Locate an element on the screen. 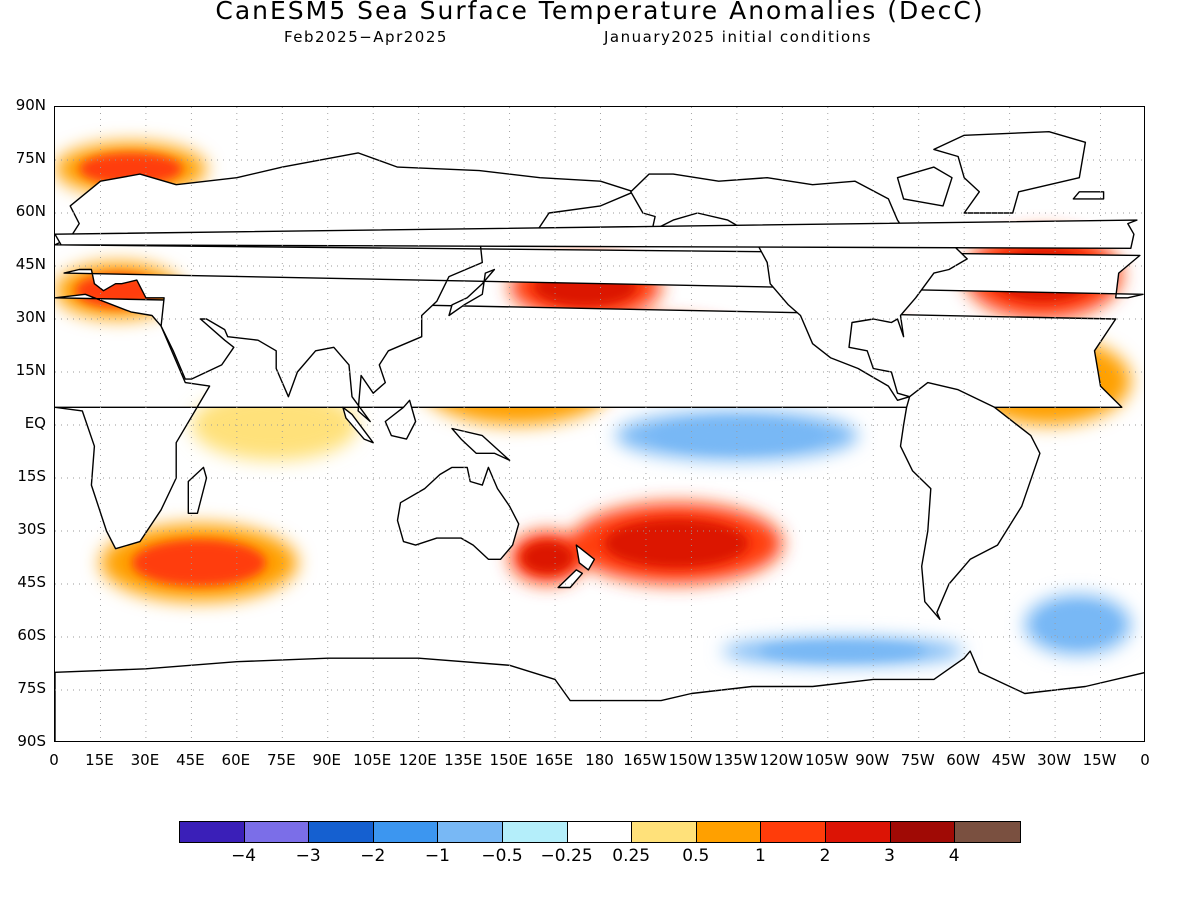 This screenshot has width=1200, height=900. lon-label: 135W is located at coordinates (736, 760).